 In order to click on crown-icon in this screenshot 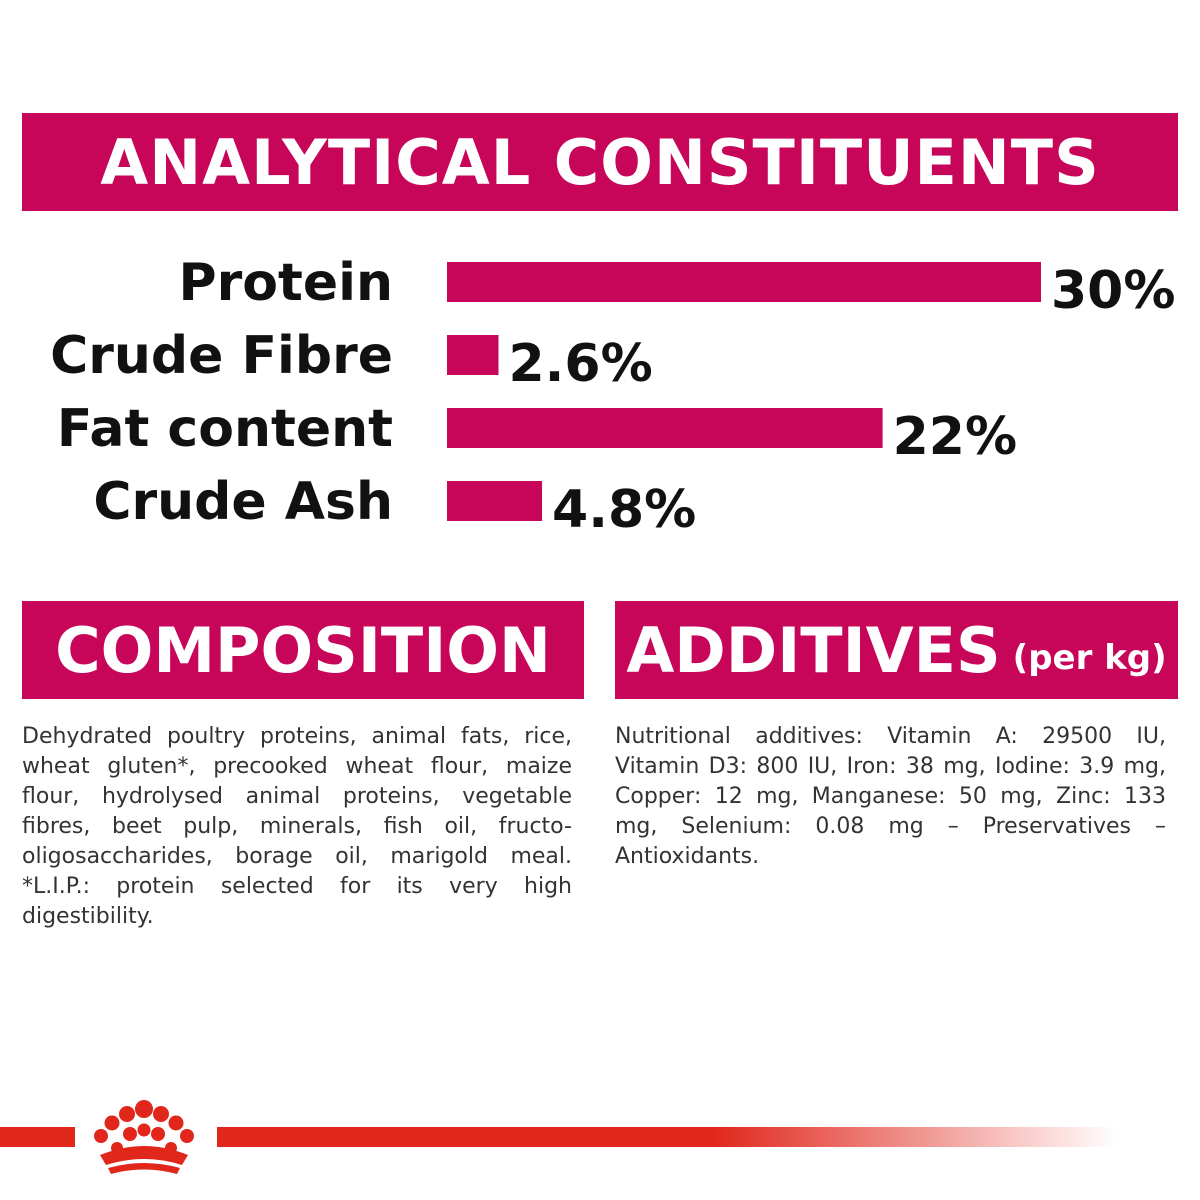, I will do `click(144, 1137)`.